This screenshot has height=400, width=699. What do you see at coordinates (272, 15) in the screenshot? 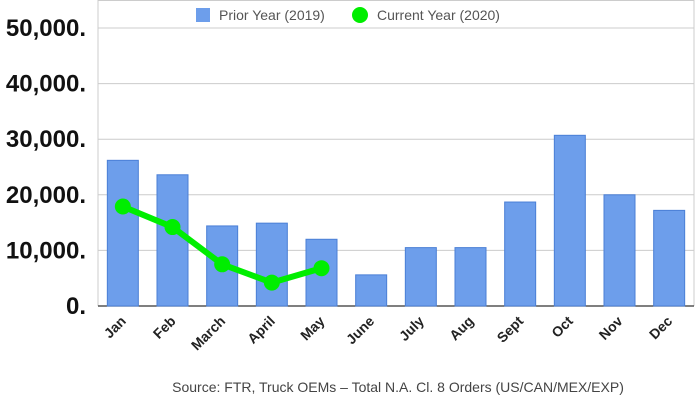
I see `legend-label-prior-year: Prior Year (2019)` at bounding box center [272, 15].